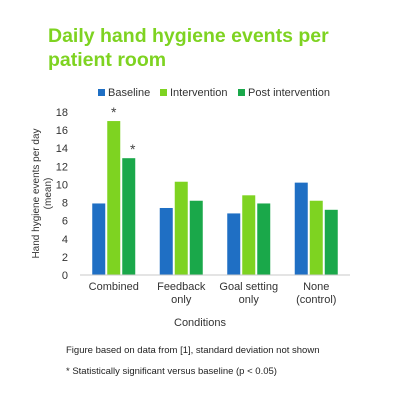  I want to click on x-axis-label: Conditions, so click(200, 323).